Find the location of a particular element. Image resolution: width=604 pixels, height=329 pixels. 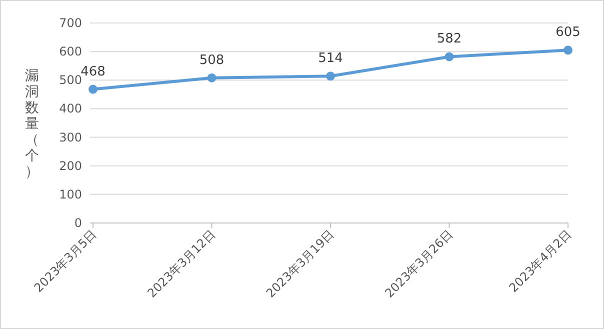

y-tick-label: 100 is located at coordinates (70, 194).